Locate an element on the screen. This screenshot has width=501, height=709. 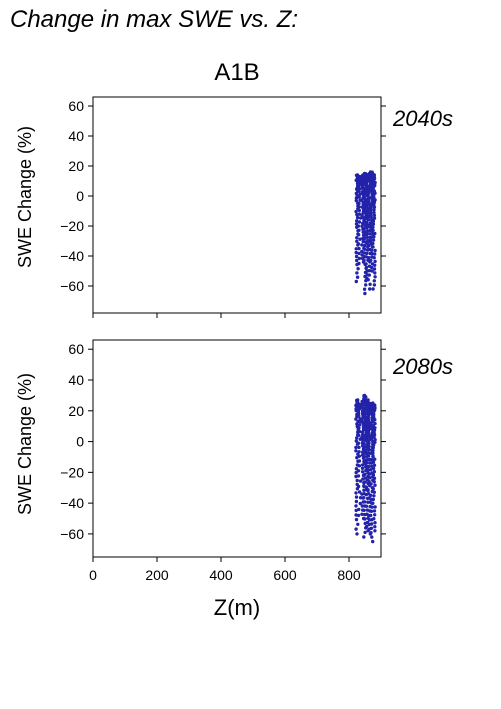
x-tick-label: 600 is located at coordinates (285, 575).